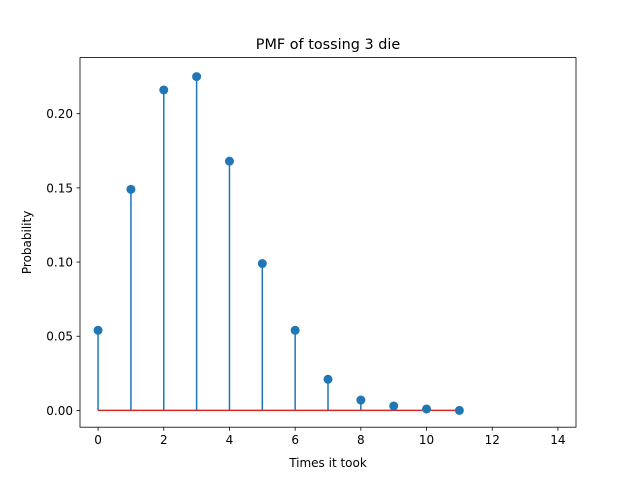 The image size is (640, 480). I want to click on x-tick-label: 14, so click(557, 440).